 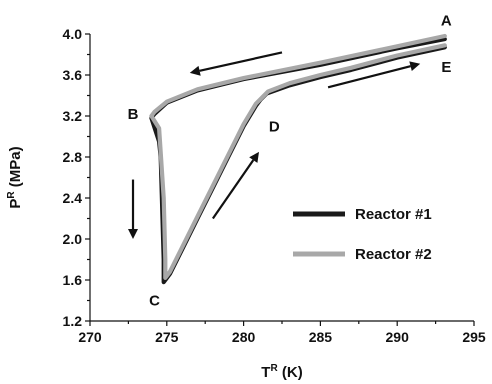 I want to click on legend-label: Reactor #2, so click(x=393, y=254).